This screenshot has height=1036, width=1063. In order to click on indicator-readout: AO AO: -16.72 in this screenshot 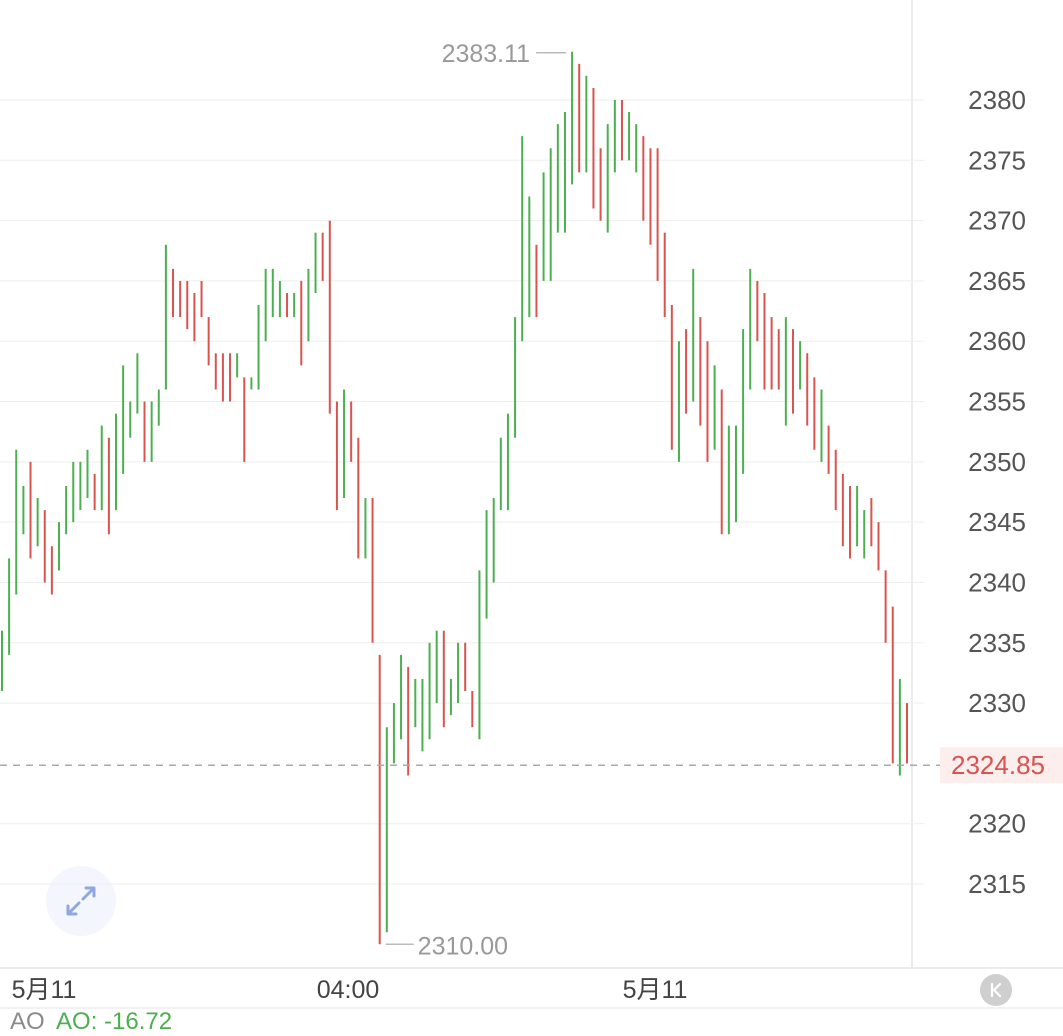, I will do `click(91, 1022)`.